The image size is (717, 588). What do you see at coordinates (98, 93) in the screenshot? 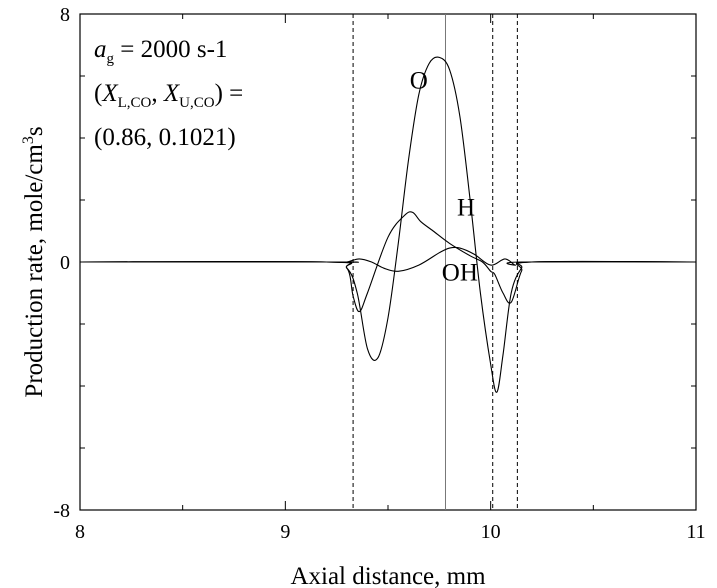
I see `anno-open: (` at bounding box center [98, 93].